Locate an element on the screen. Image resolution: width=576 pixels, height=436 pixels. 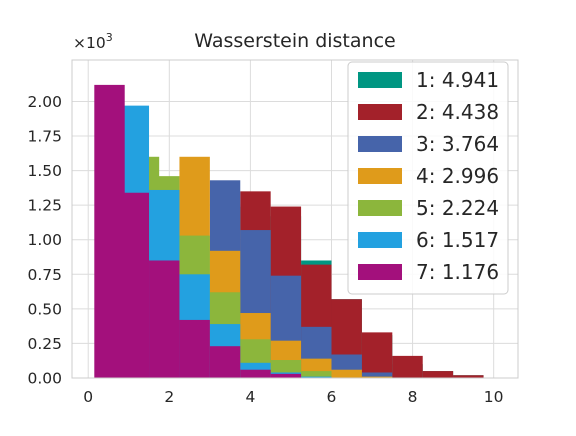
legend-label-5: 5: 2.224 is located at coordinates (457, 208).